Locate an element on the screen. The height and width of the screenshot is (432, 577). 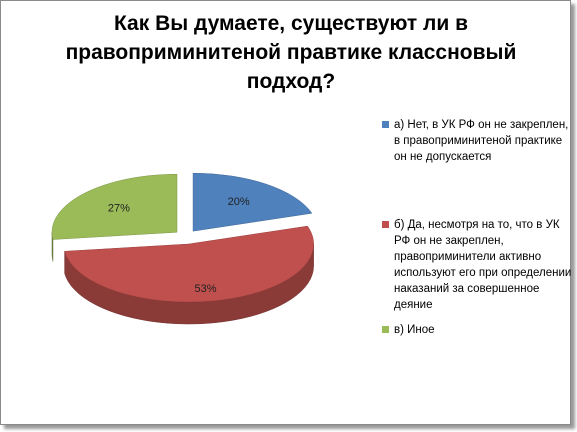
legend-label: в) Иное is located at coordinates (414, 330).